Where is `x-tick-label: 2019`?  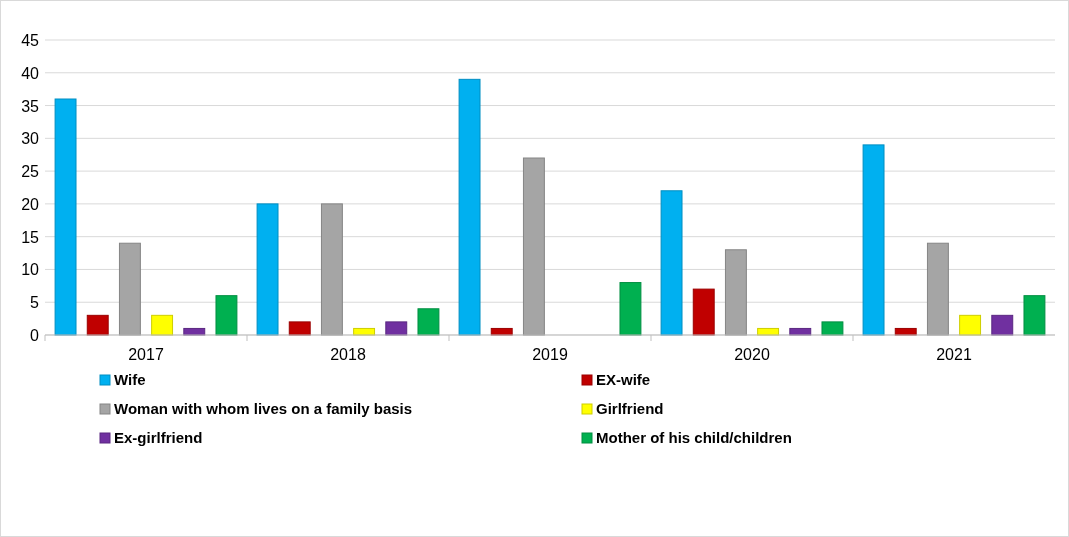 x-tick-label: 2019 is located at coordinates (550, 354).